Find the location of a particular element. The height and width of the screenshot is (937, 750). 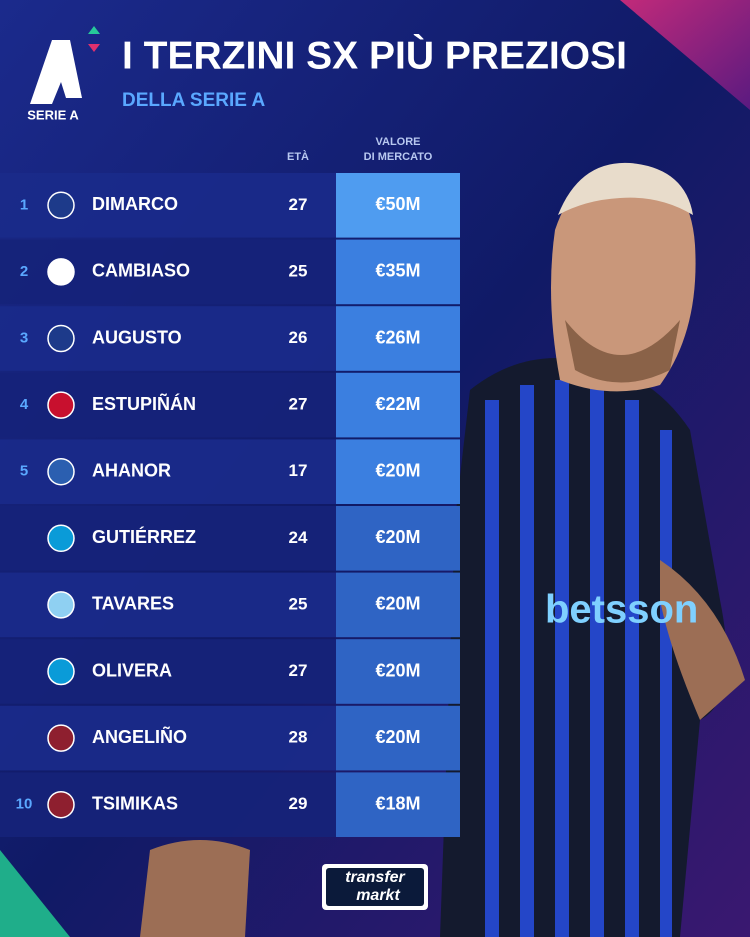

player-name: TAVARES is located at coordinates (133, 604).